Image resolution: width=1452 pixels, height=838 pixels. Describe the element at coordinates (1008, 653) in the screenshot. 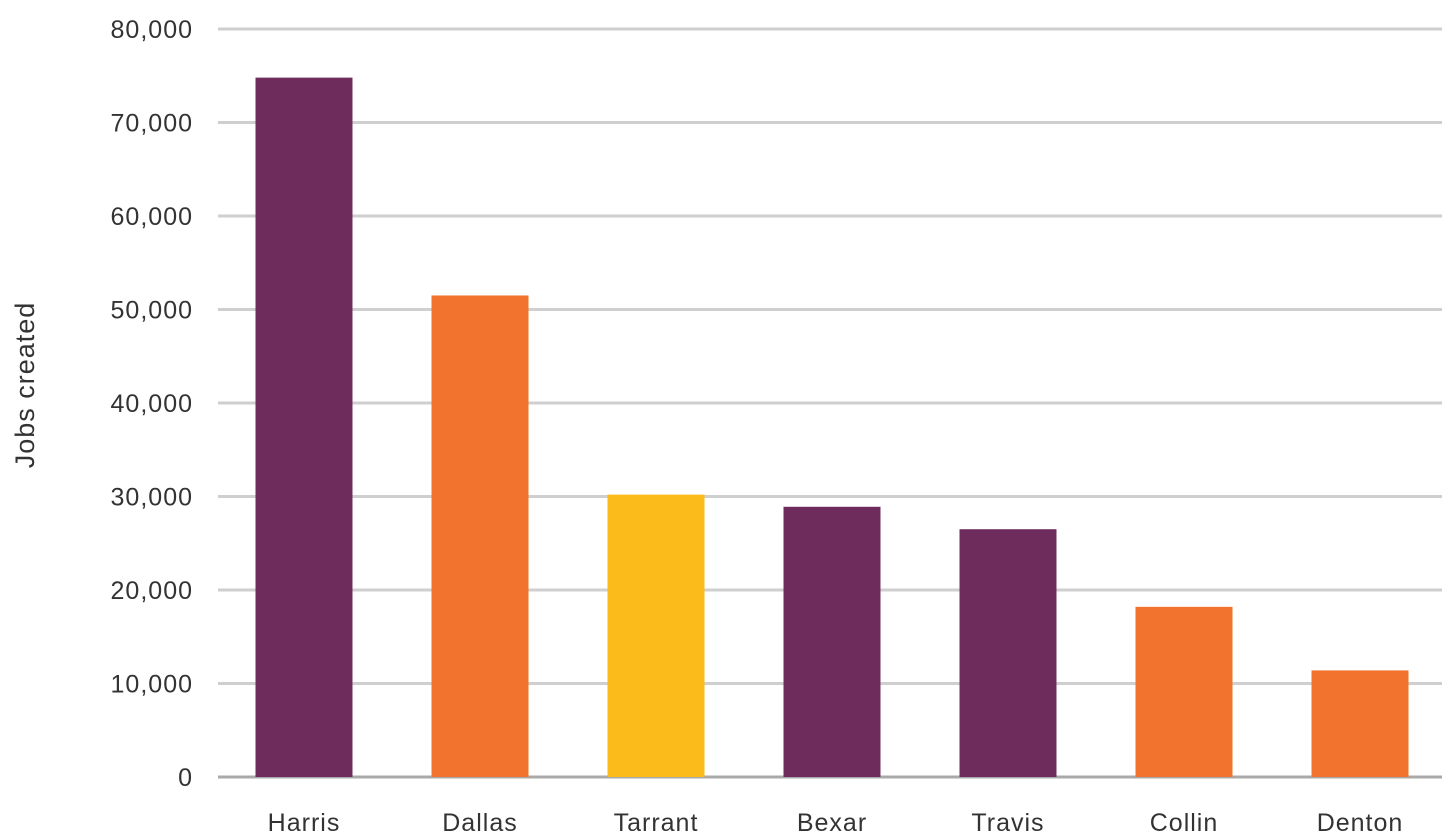

I see `bar-travis` at that location.